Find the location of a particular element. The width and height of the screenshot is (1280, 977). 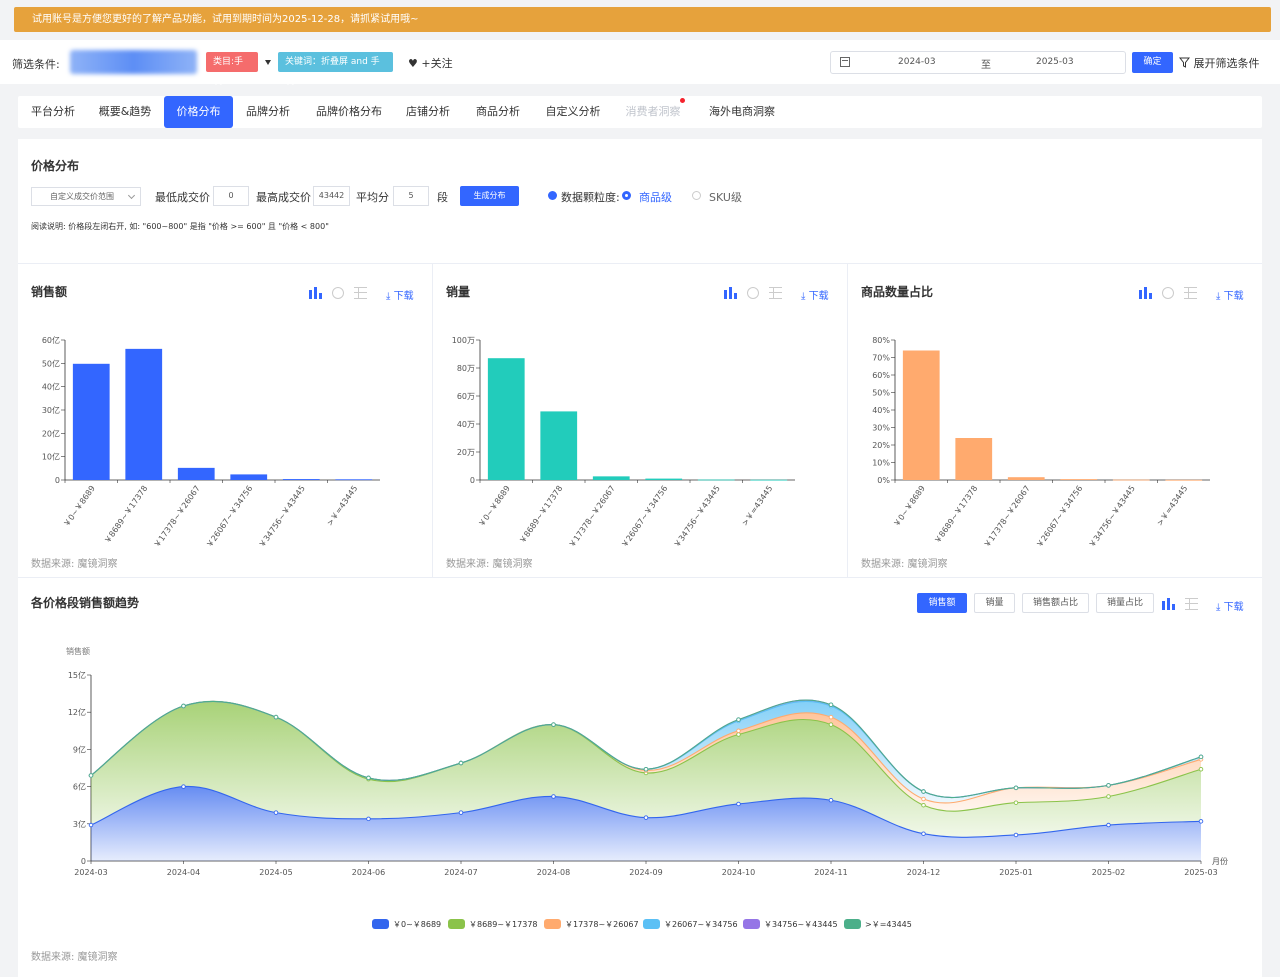

filter-icon is located at coordinates (1184, 62).